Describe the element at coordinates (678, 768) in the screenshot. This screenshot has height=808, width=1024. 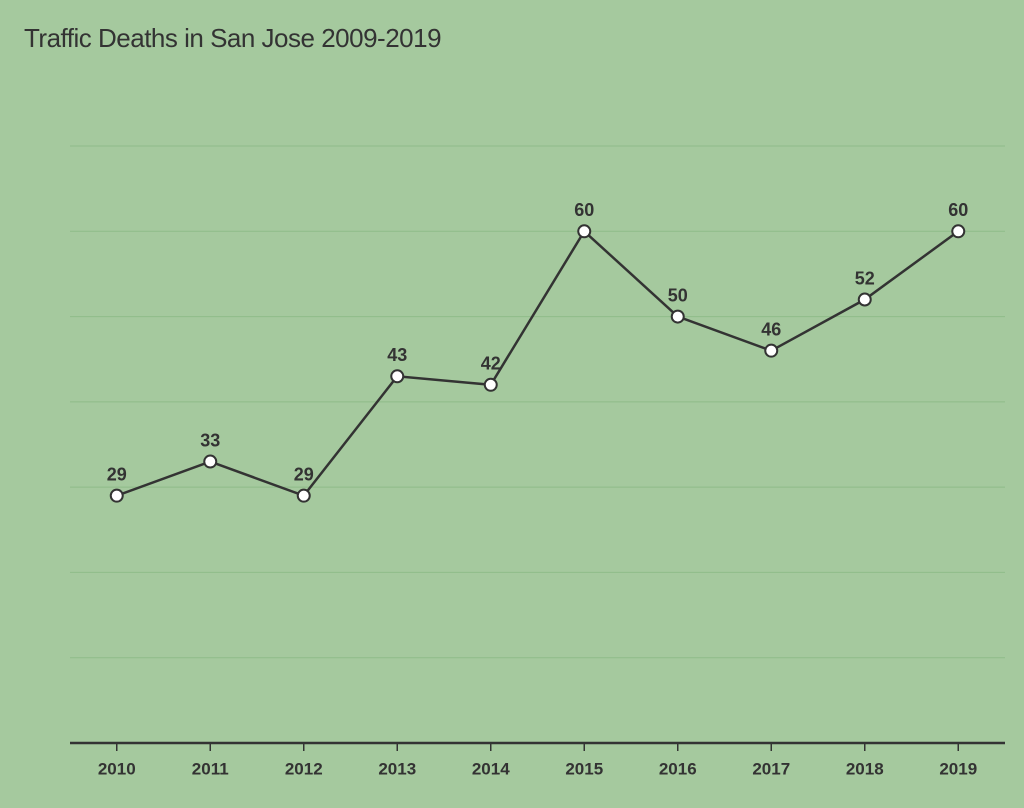
I see `x-tick-label: 2016` at that location.